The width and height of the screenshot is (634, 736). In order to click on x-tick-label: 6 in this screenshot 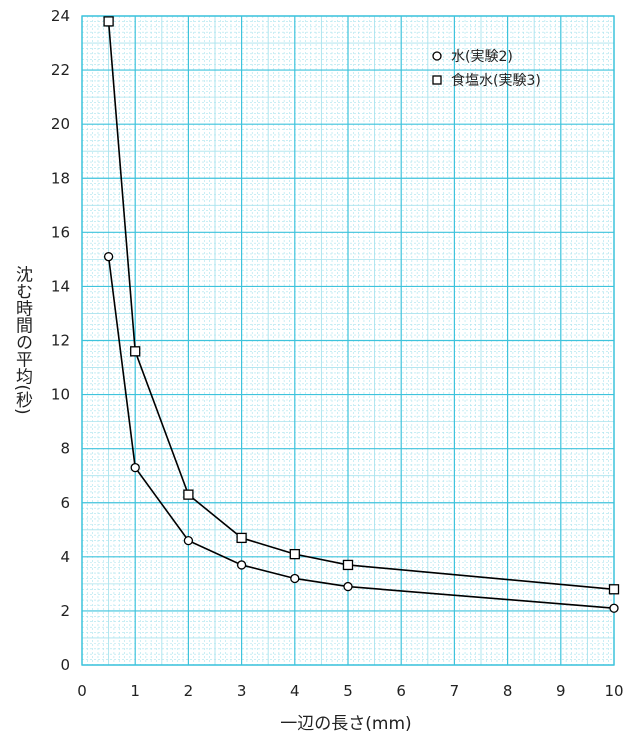, I will do `click(401, 691)`.